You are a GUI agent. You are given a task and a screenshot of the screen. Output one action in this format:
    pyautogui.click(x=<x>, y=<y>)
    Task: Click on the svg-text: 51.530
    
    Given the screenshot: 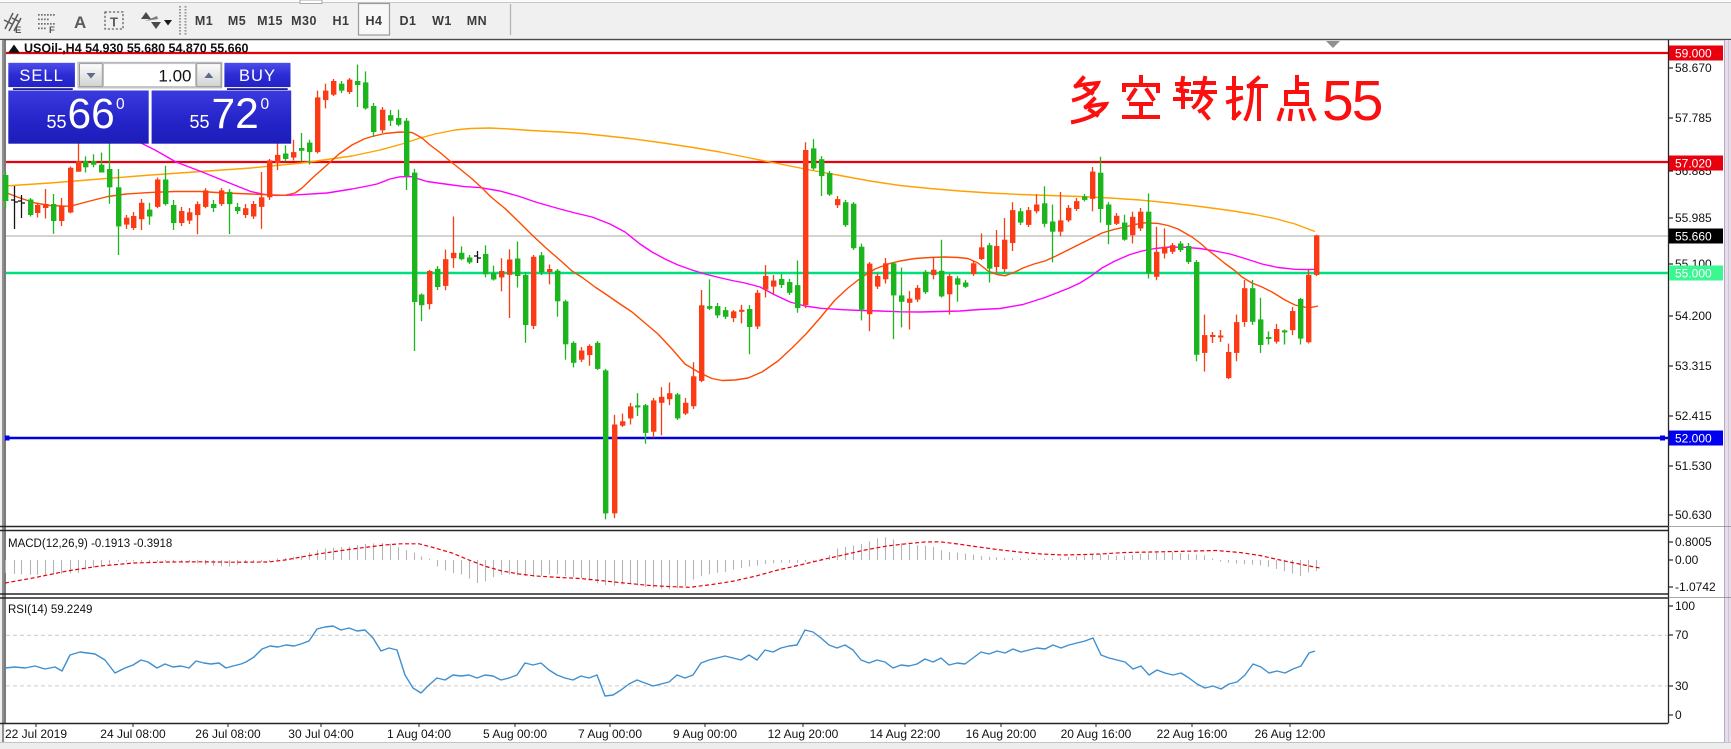 What is the action you would take?
    pyautogui.click(x=1693, y=466)
    